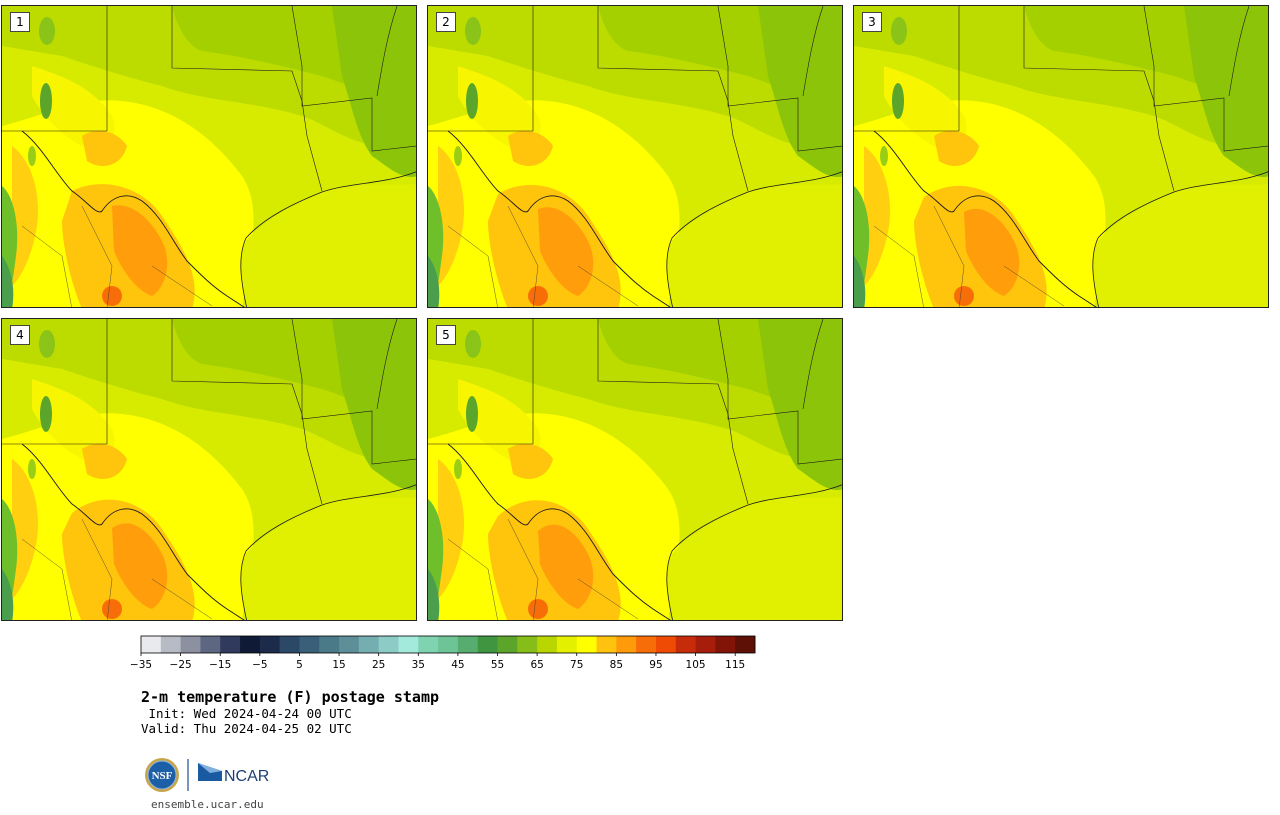  I want to click on colorbar-tick-label: −25, so click(181, 665).